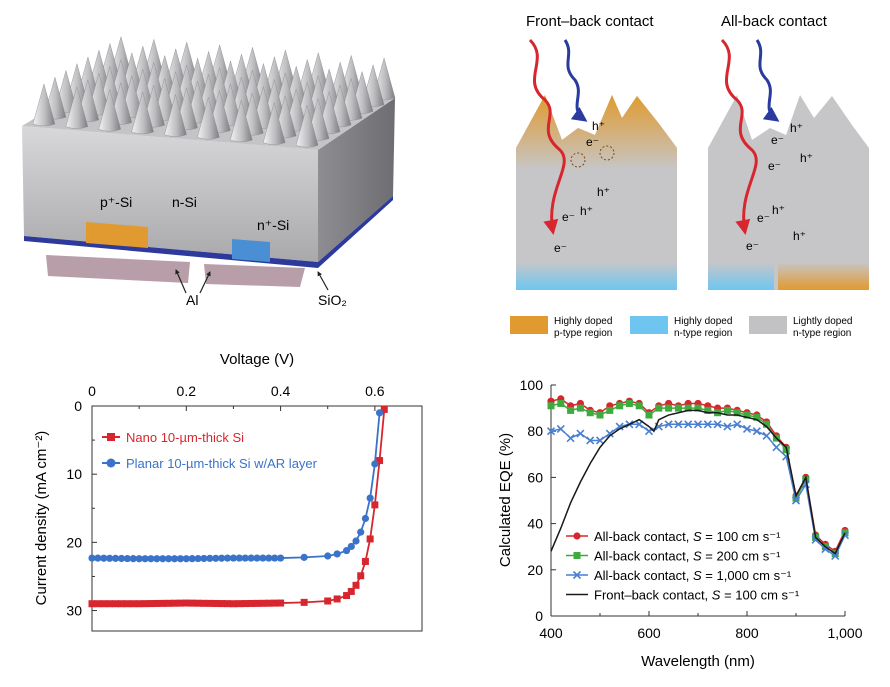 This screenshot has height=687, width=890. I want to click on back-carrier-e-3: e⁻, so click(763, 218).